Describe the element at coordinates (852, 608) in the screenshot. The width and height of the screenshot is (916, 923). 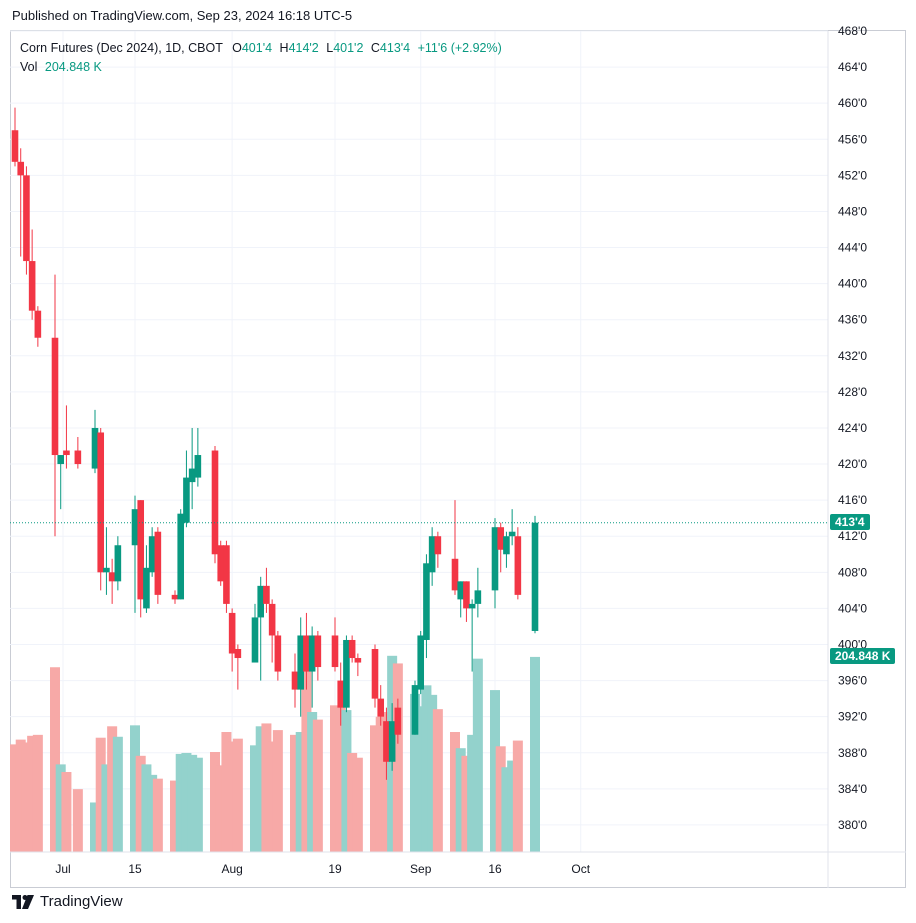
I see `y-tick-label: 404'0` at that location.